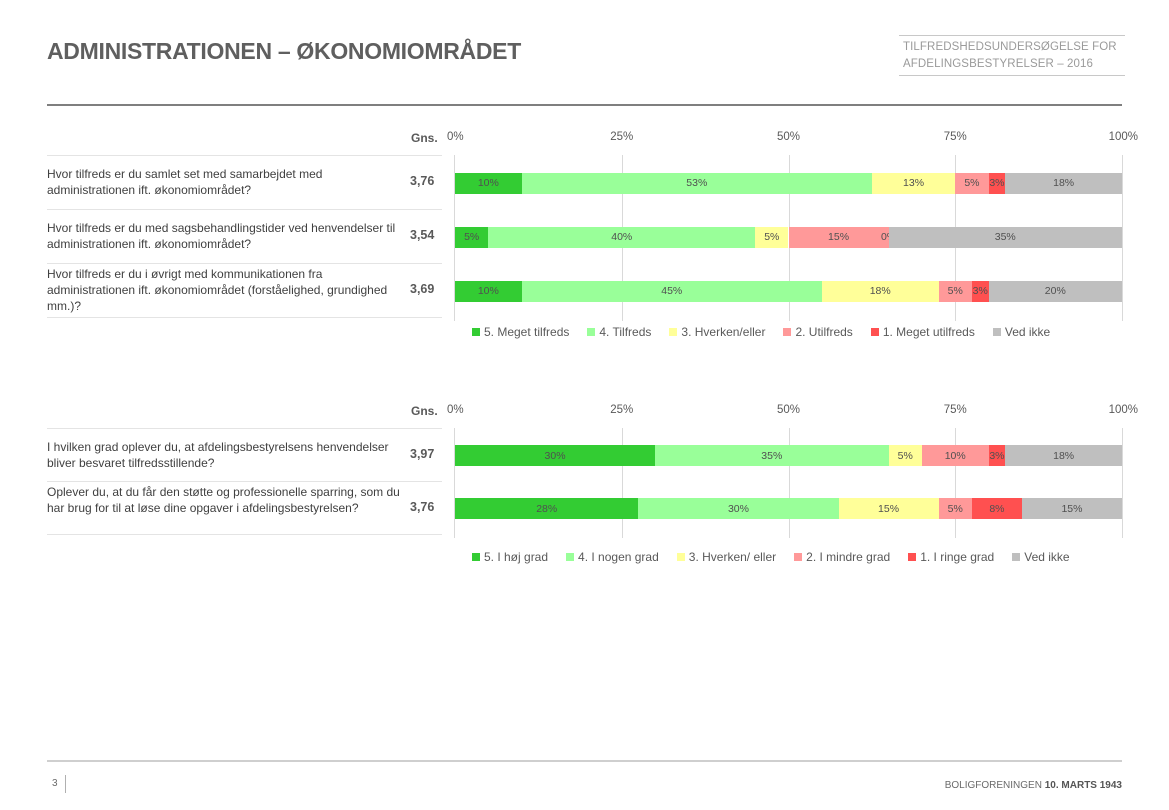  I want to click on legend-label: 2. I mindre grad, so click(848, 557).